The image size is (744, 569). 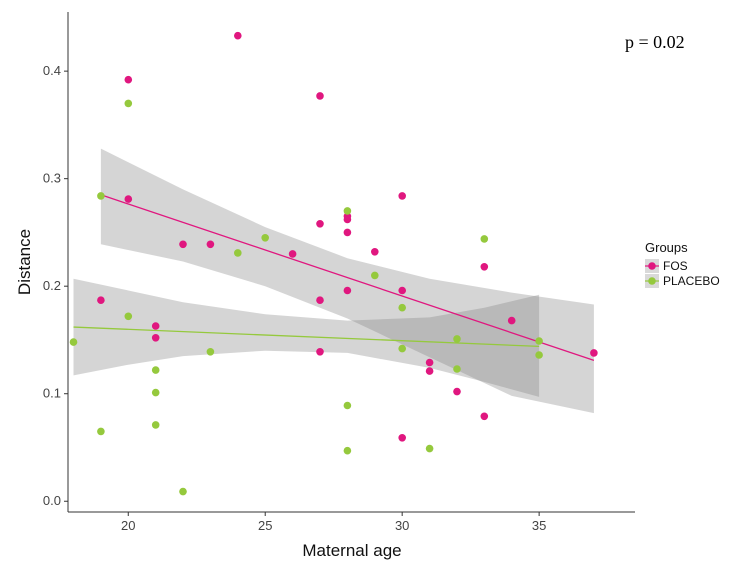 I want to click on y-tick-label: 0.4, so click(x=52, y=70).